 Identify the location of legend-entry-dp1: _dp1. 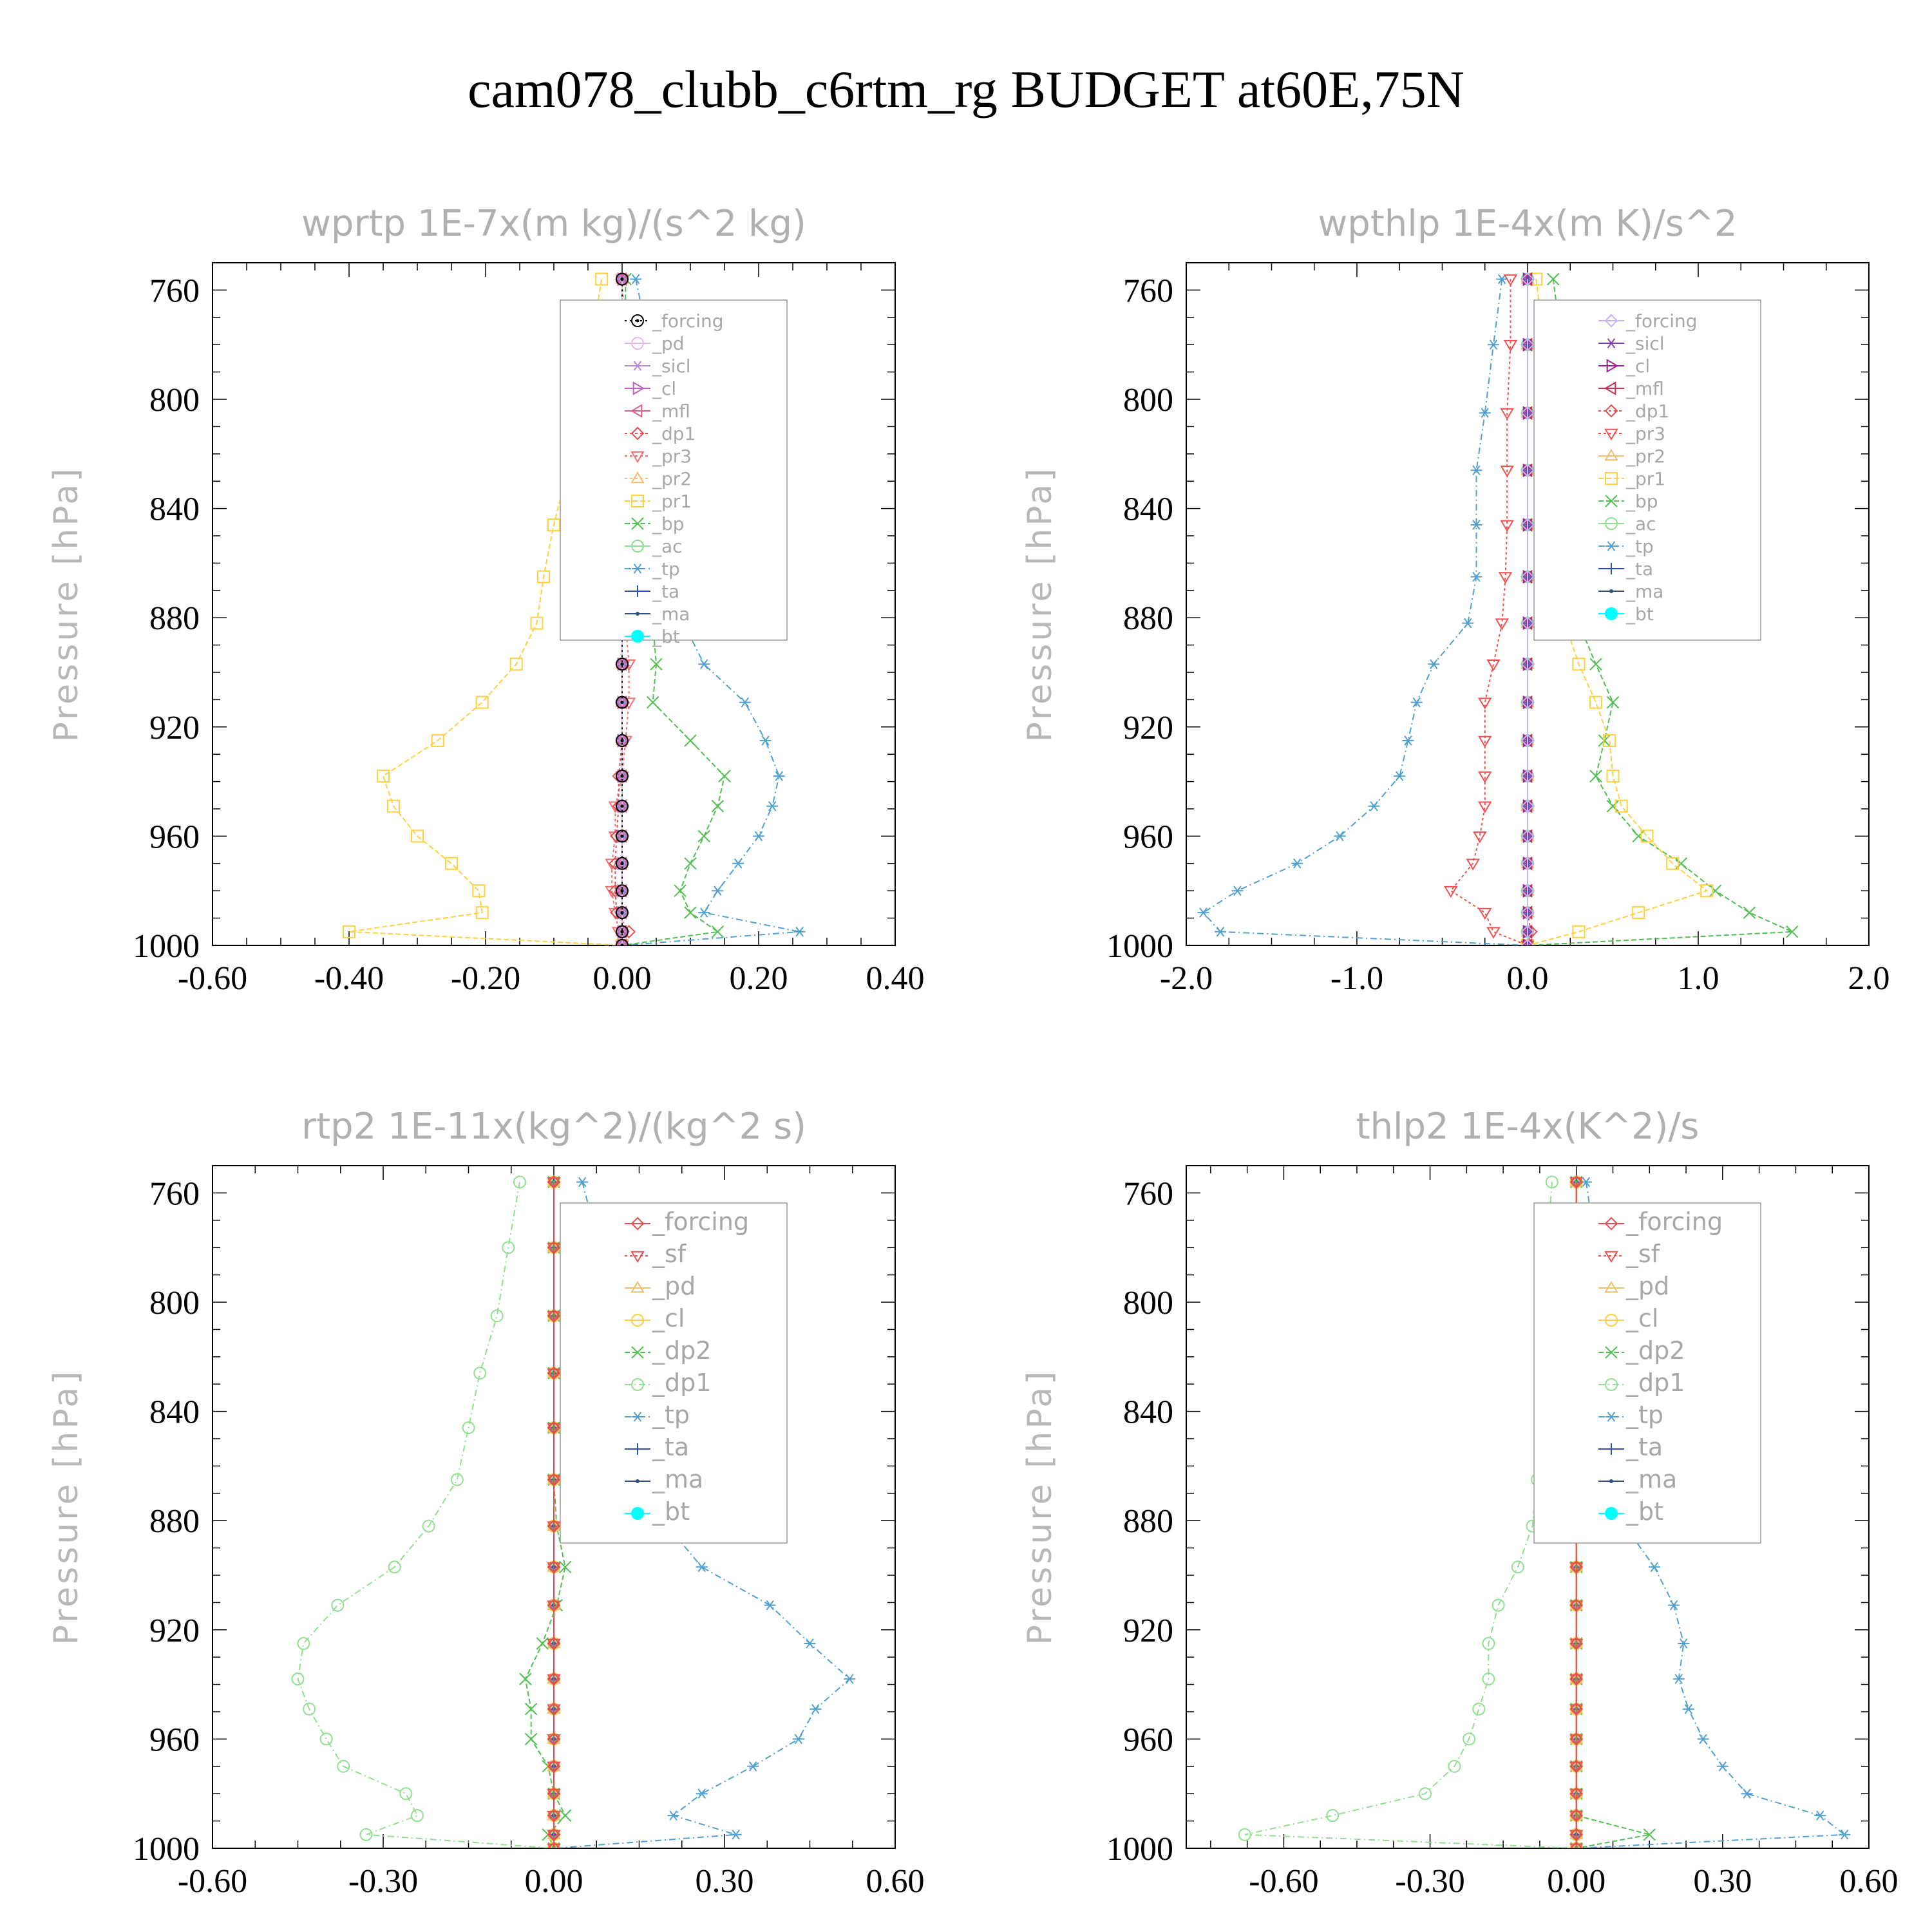
(1634, 412).